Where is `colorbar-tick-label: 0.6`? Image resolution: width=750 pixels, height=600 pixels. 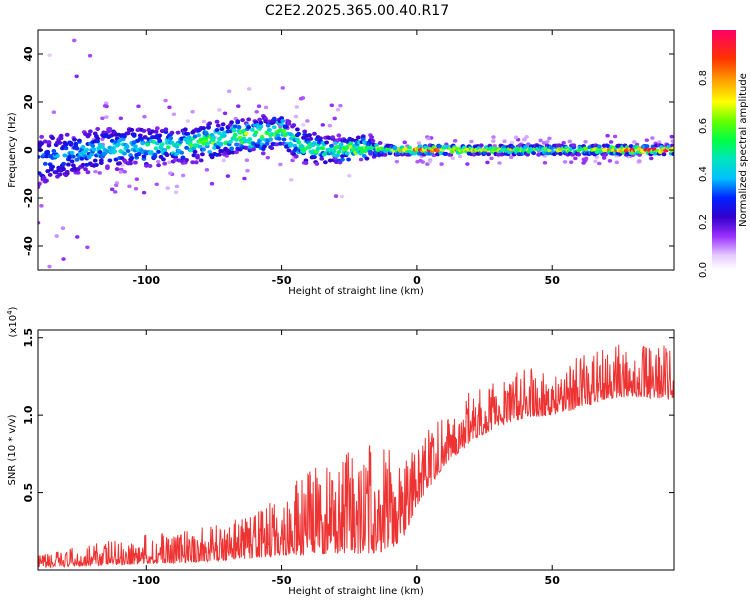 colorbar-tick-label: 0.6 is located at coordinates (703, 126).